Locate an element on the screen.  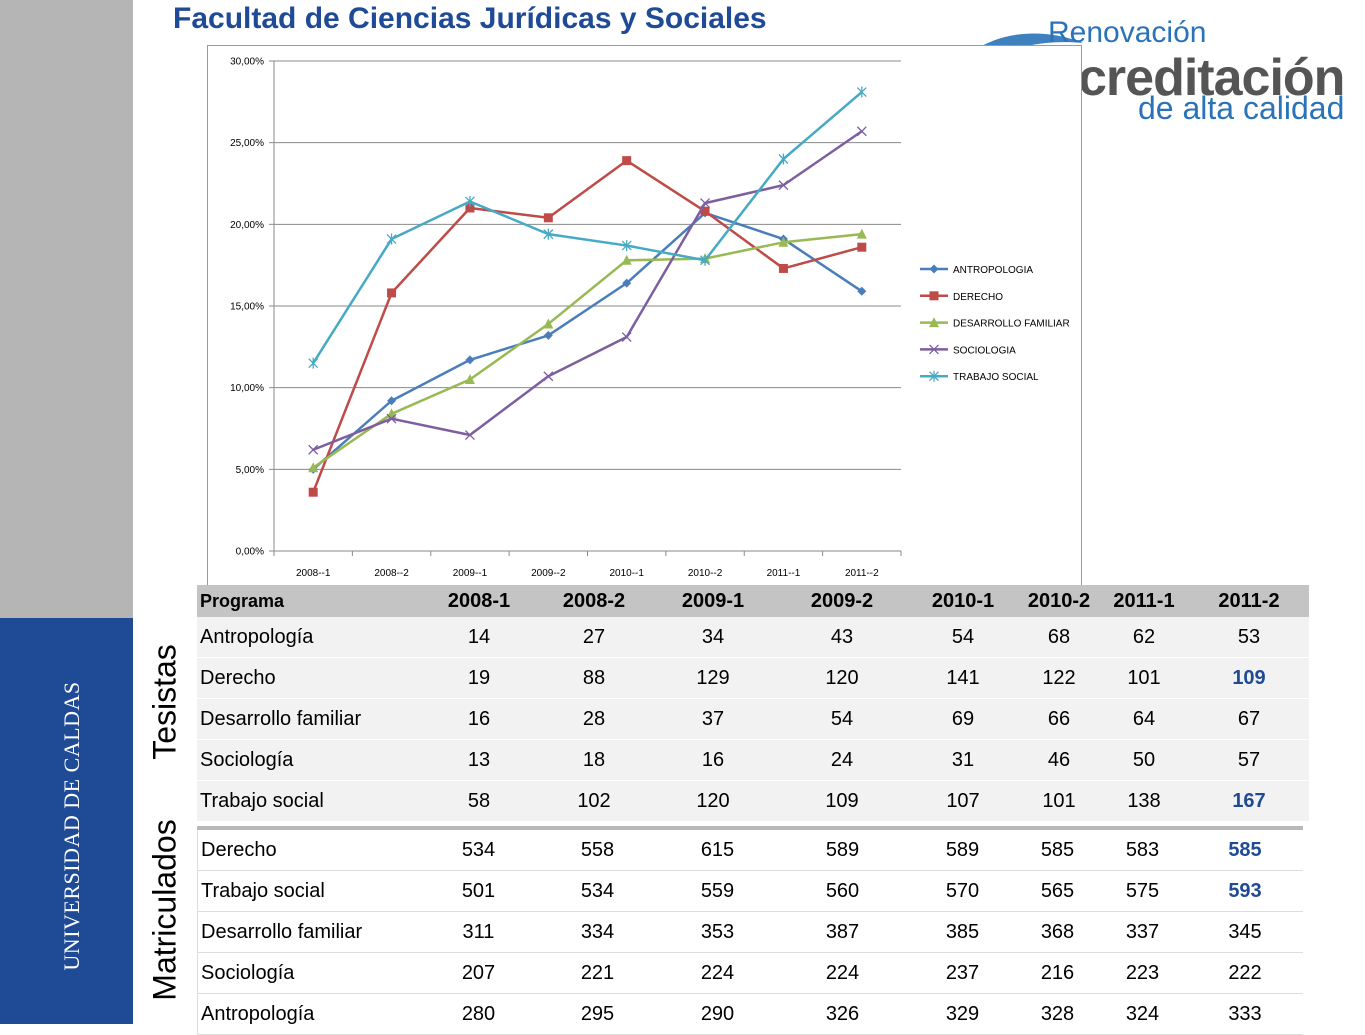
table-cell: 333 is located at coordinates (1245, 1014).